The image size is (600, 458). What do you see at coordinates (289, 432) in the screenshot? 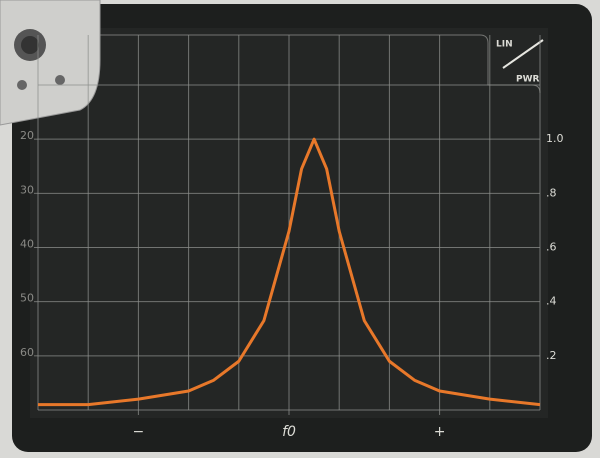
I see `x-tick-label: f0` at bounding box center [289, 432].